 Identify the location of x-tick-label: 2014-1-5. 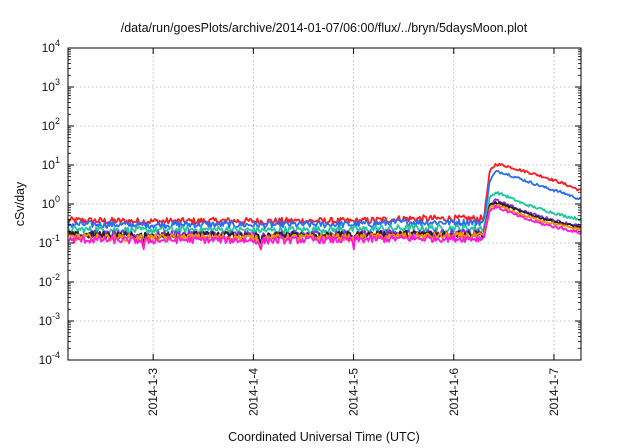
(354, 392).